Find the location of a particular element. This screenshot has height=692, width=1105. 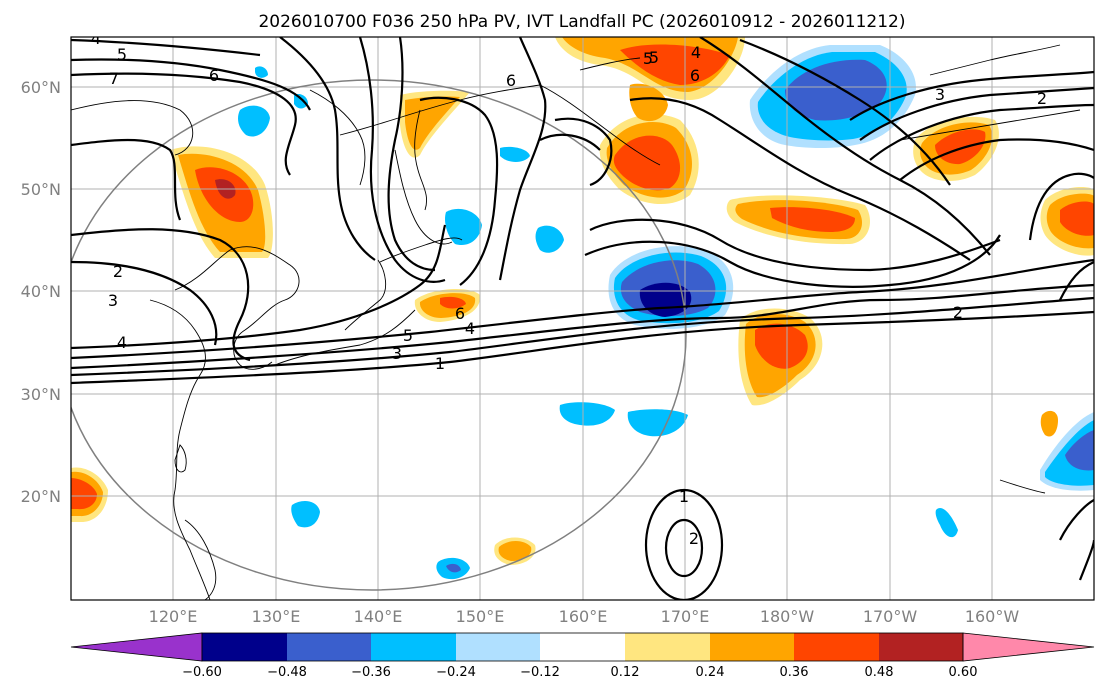

lon-label: 170°E is located at coordinates (685, 616).